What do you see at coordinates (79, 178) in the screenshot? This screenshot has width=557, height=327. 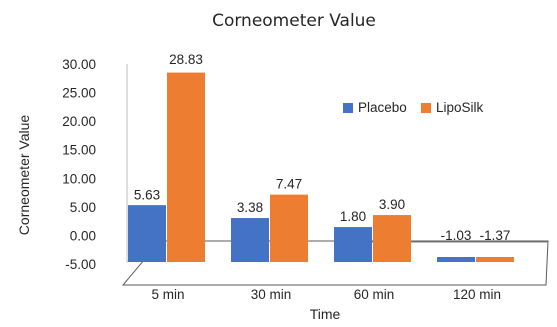 I see `y-tick-label: 10.00` at bounding box center [79, 178].